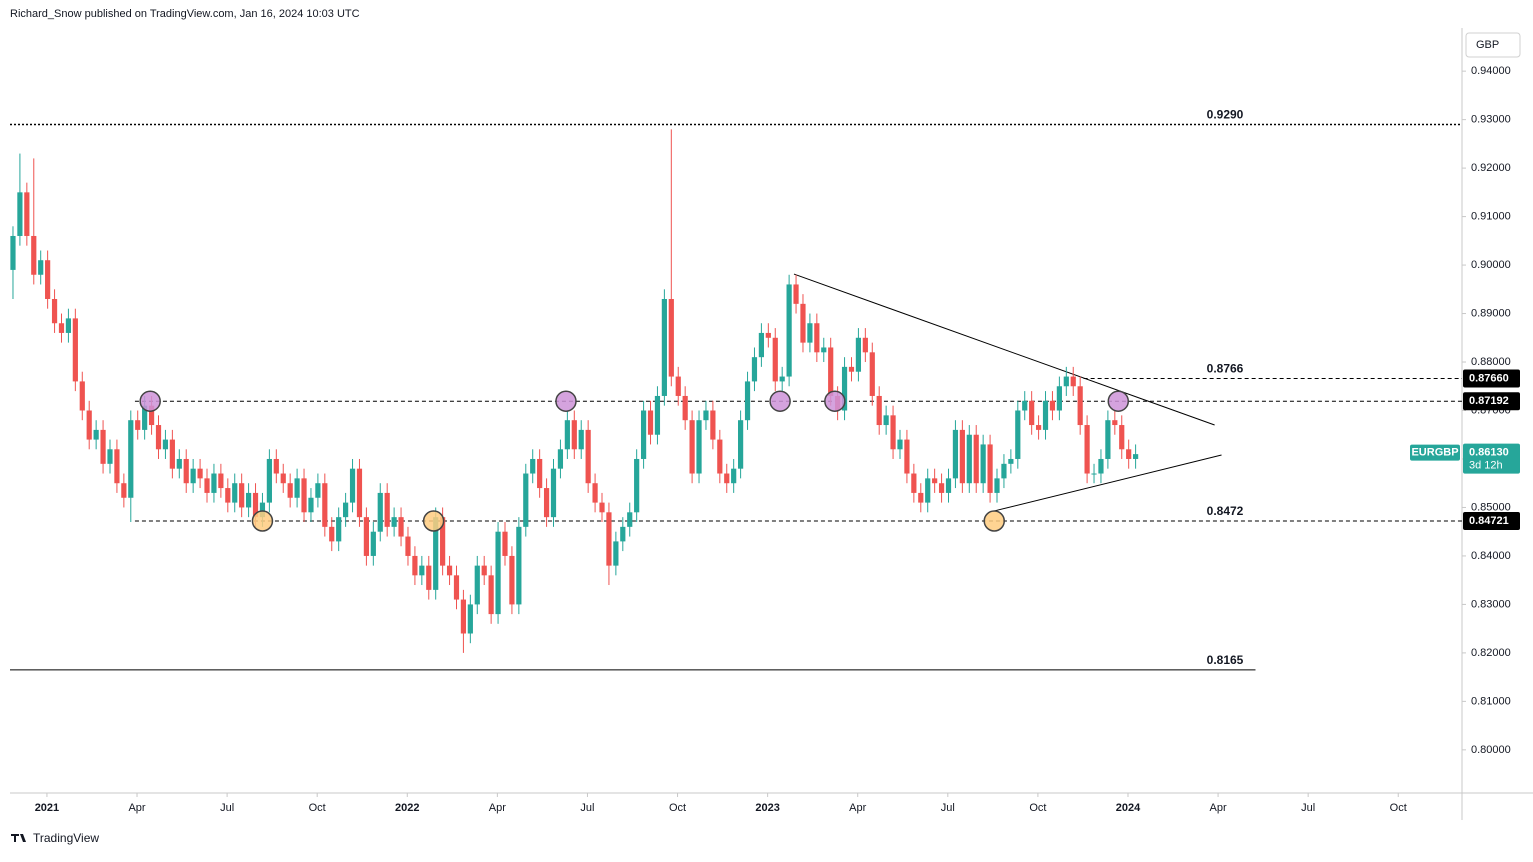 This screenshot has width=1533, height=862. I want to click on price-tag-box, so click(1491, 378).